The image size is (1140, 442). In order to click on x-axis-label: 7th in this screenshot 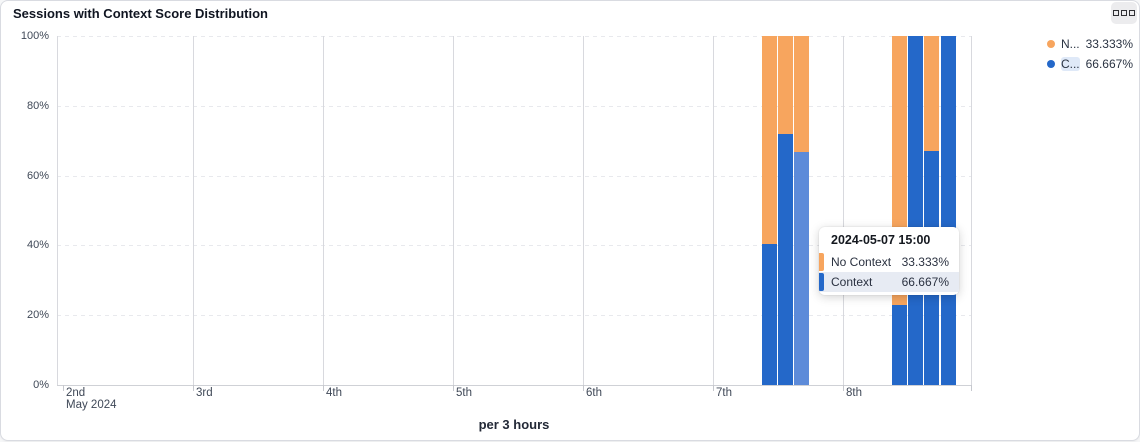, I will do `click(724, 393)`.